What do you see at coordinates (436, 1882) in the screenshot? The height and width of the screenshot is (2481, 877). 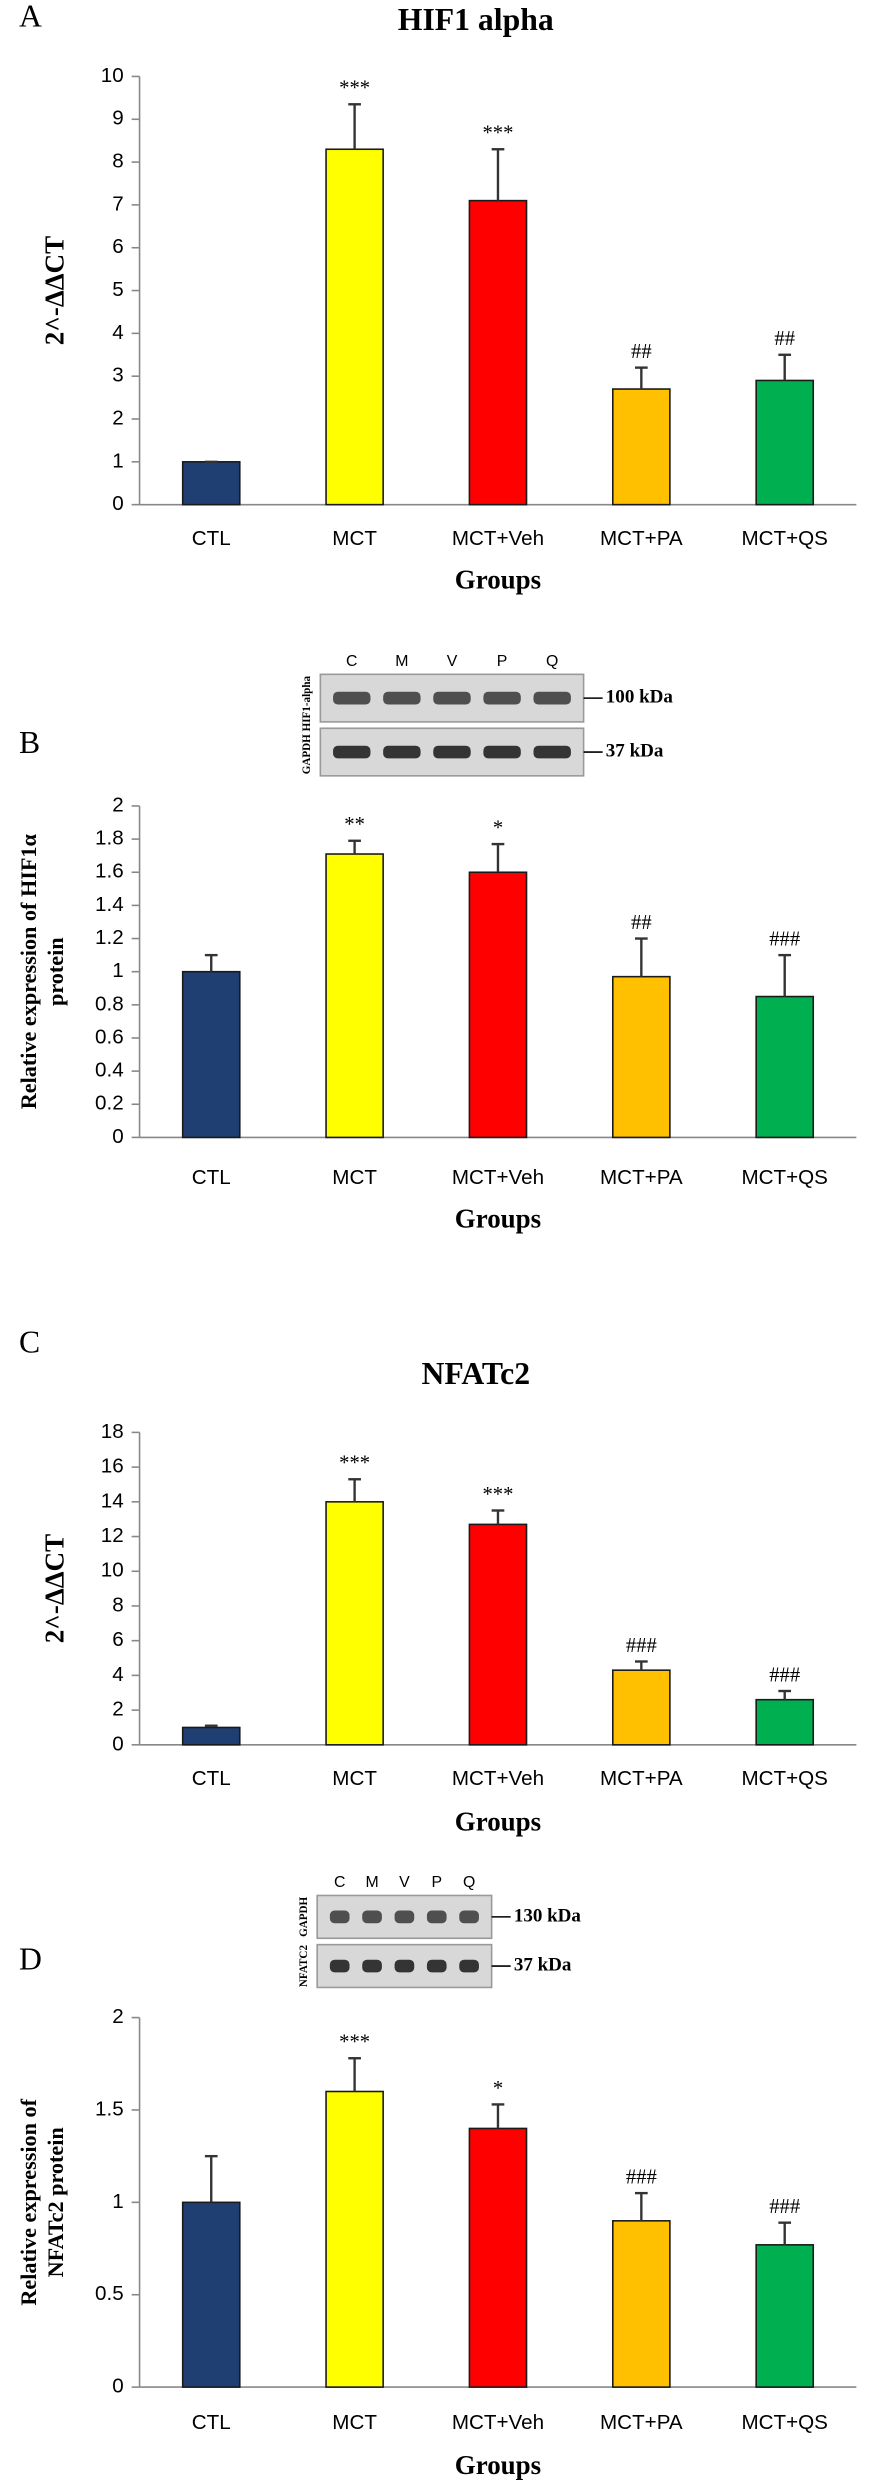 I see `blot-lane-label: P` at bounding box center [436, 1882].